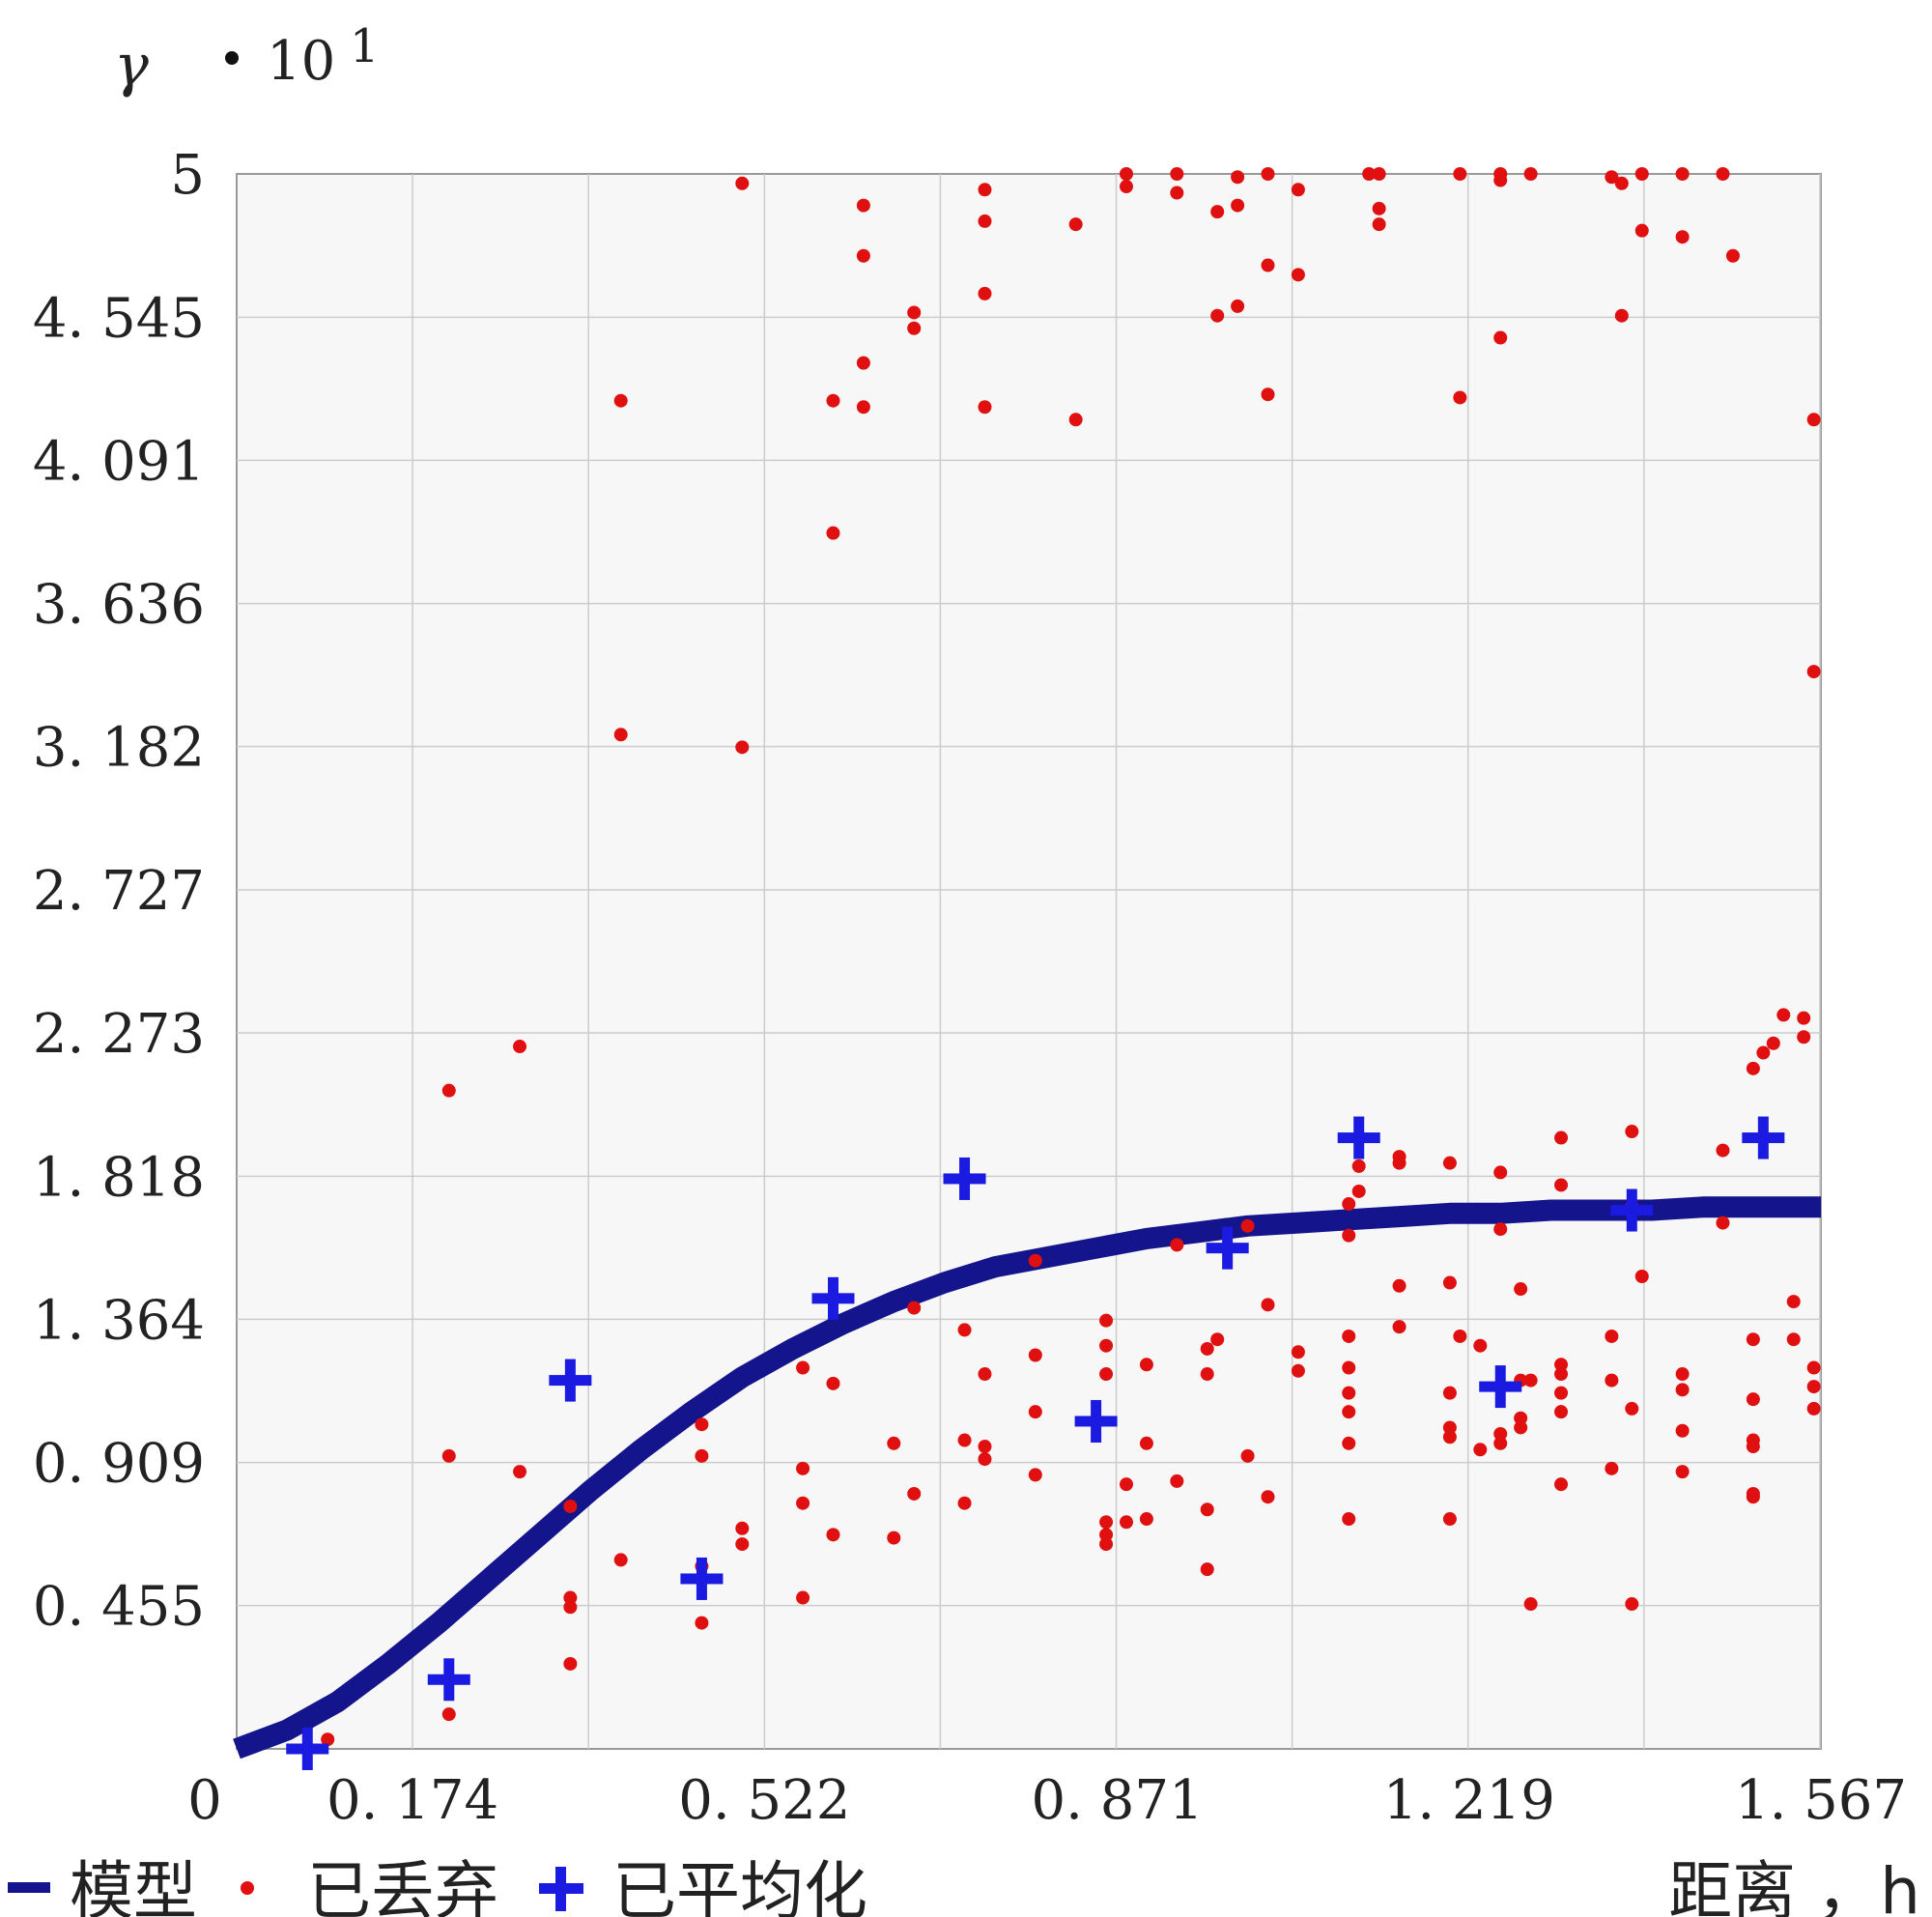 This screenshot has height=1917, width=1932. I want to click on x-tick-label: 1. 567, so click(1821, 1800).